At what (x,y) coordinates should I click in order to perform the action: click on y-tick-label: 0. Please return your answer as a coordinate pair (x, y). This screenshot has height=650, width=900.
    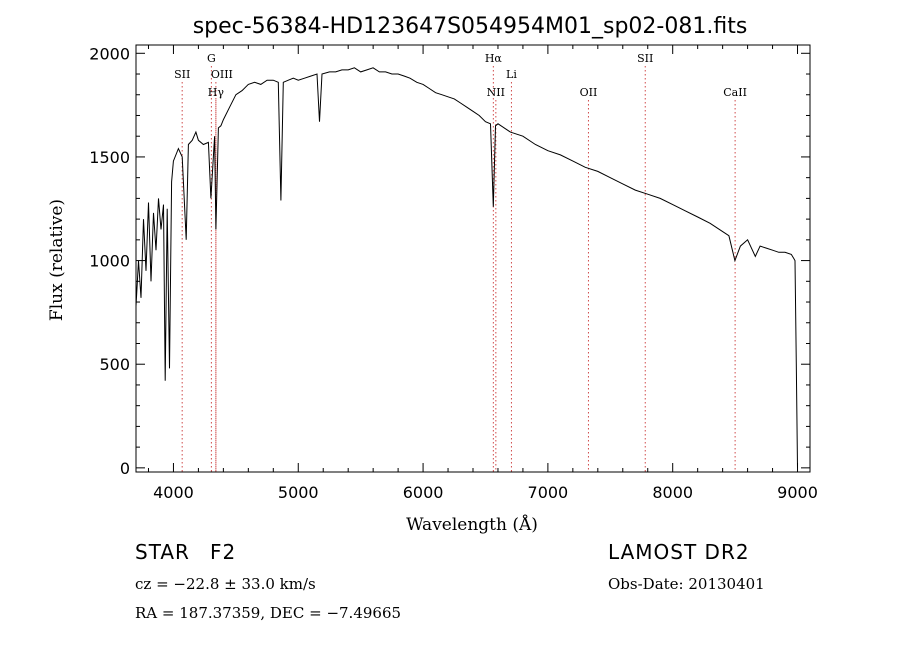
    Looking at the image, I should click on (125, 468).